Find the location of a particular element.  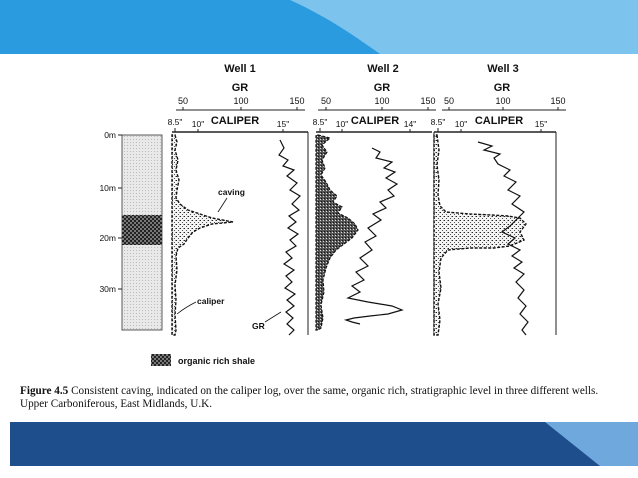

legend-label: organic rich shale is located at coordinates (216, 361).